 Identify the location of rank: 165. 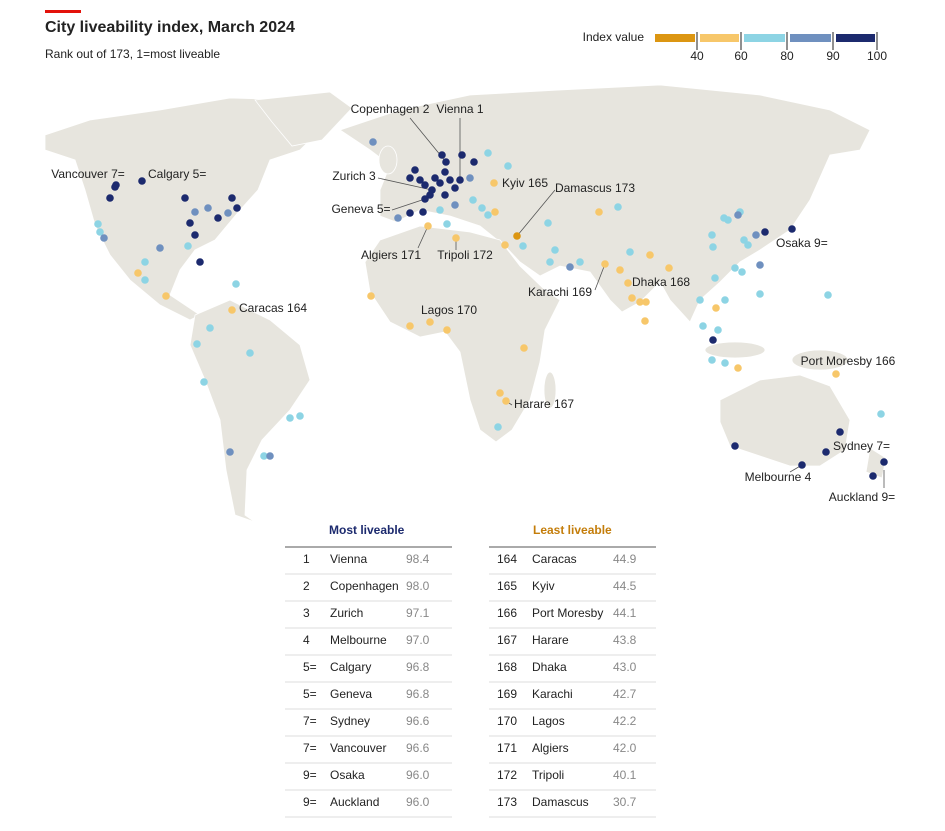
(507, 586).